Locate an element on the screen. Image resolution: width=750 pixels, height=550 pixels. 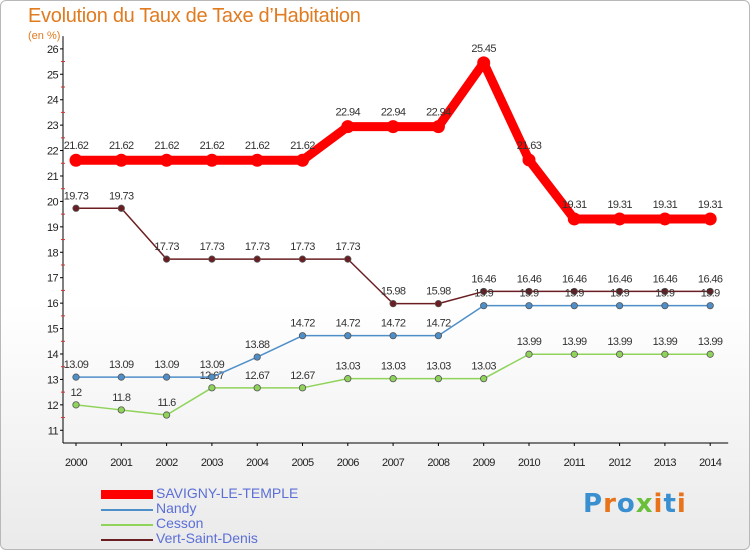
data-label: 19.31 is located at coordinates (665, 205).